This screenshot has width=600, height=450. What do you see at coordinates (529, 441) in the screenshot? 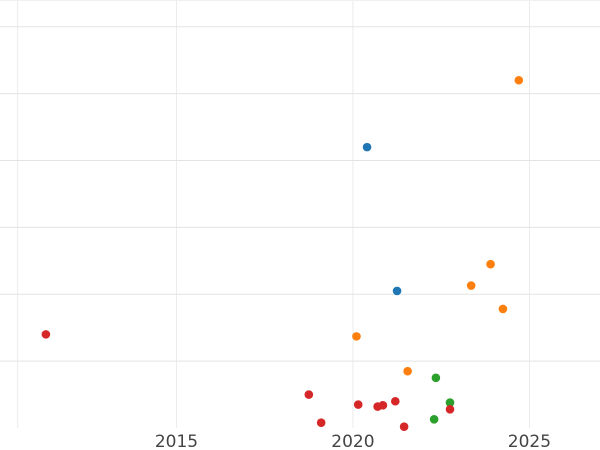
I see `x-tick-label: 2025` at bounding box center [529, 441].